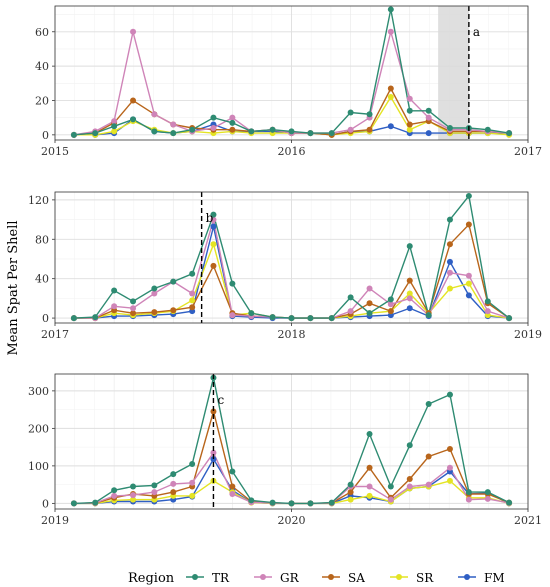 This screenshot has width=550, height=587. I want to click on y-tick-label: 0, so click(45, 135).